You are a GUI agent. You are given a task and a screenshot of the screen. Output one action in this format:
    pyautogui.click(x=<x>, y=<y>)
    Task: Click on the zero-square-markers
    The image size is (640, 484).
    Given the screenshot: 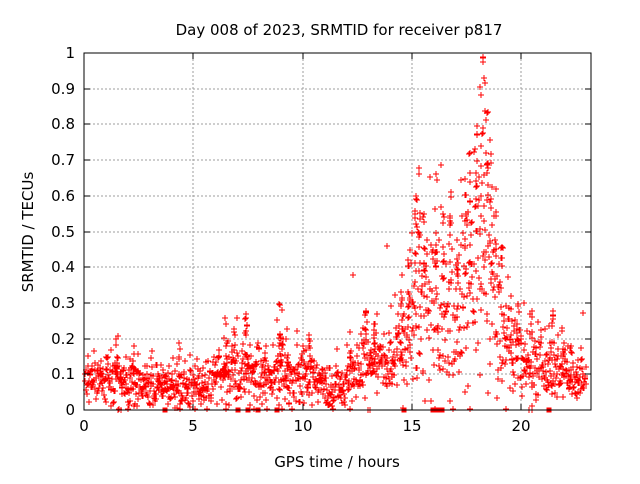 What is the action you would take?
    pyautogui.click(x=357, y=410)
    